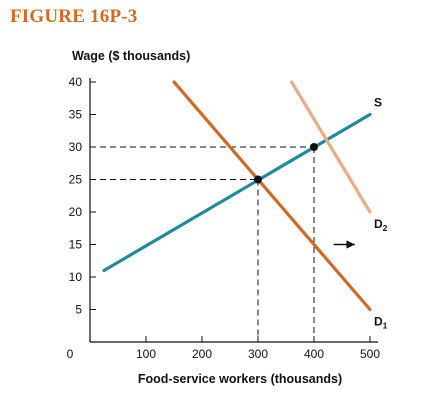 The height and width of the screenshot is (410, 440). What do you see at coordinates (70, 354) in the screenshot?
I see `x-tick-label: 0` at bounding box center [70, 354].